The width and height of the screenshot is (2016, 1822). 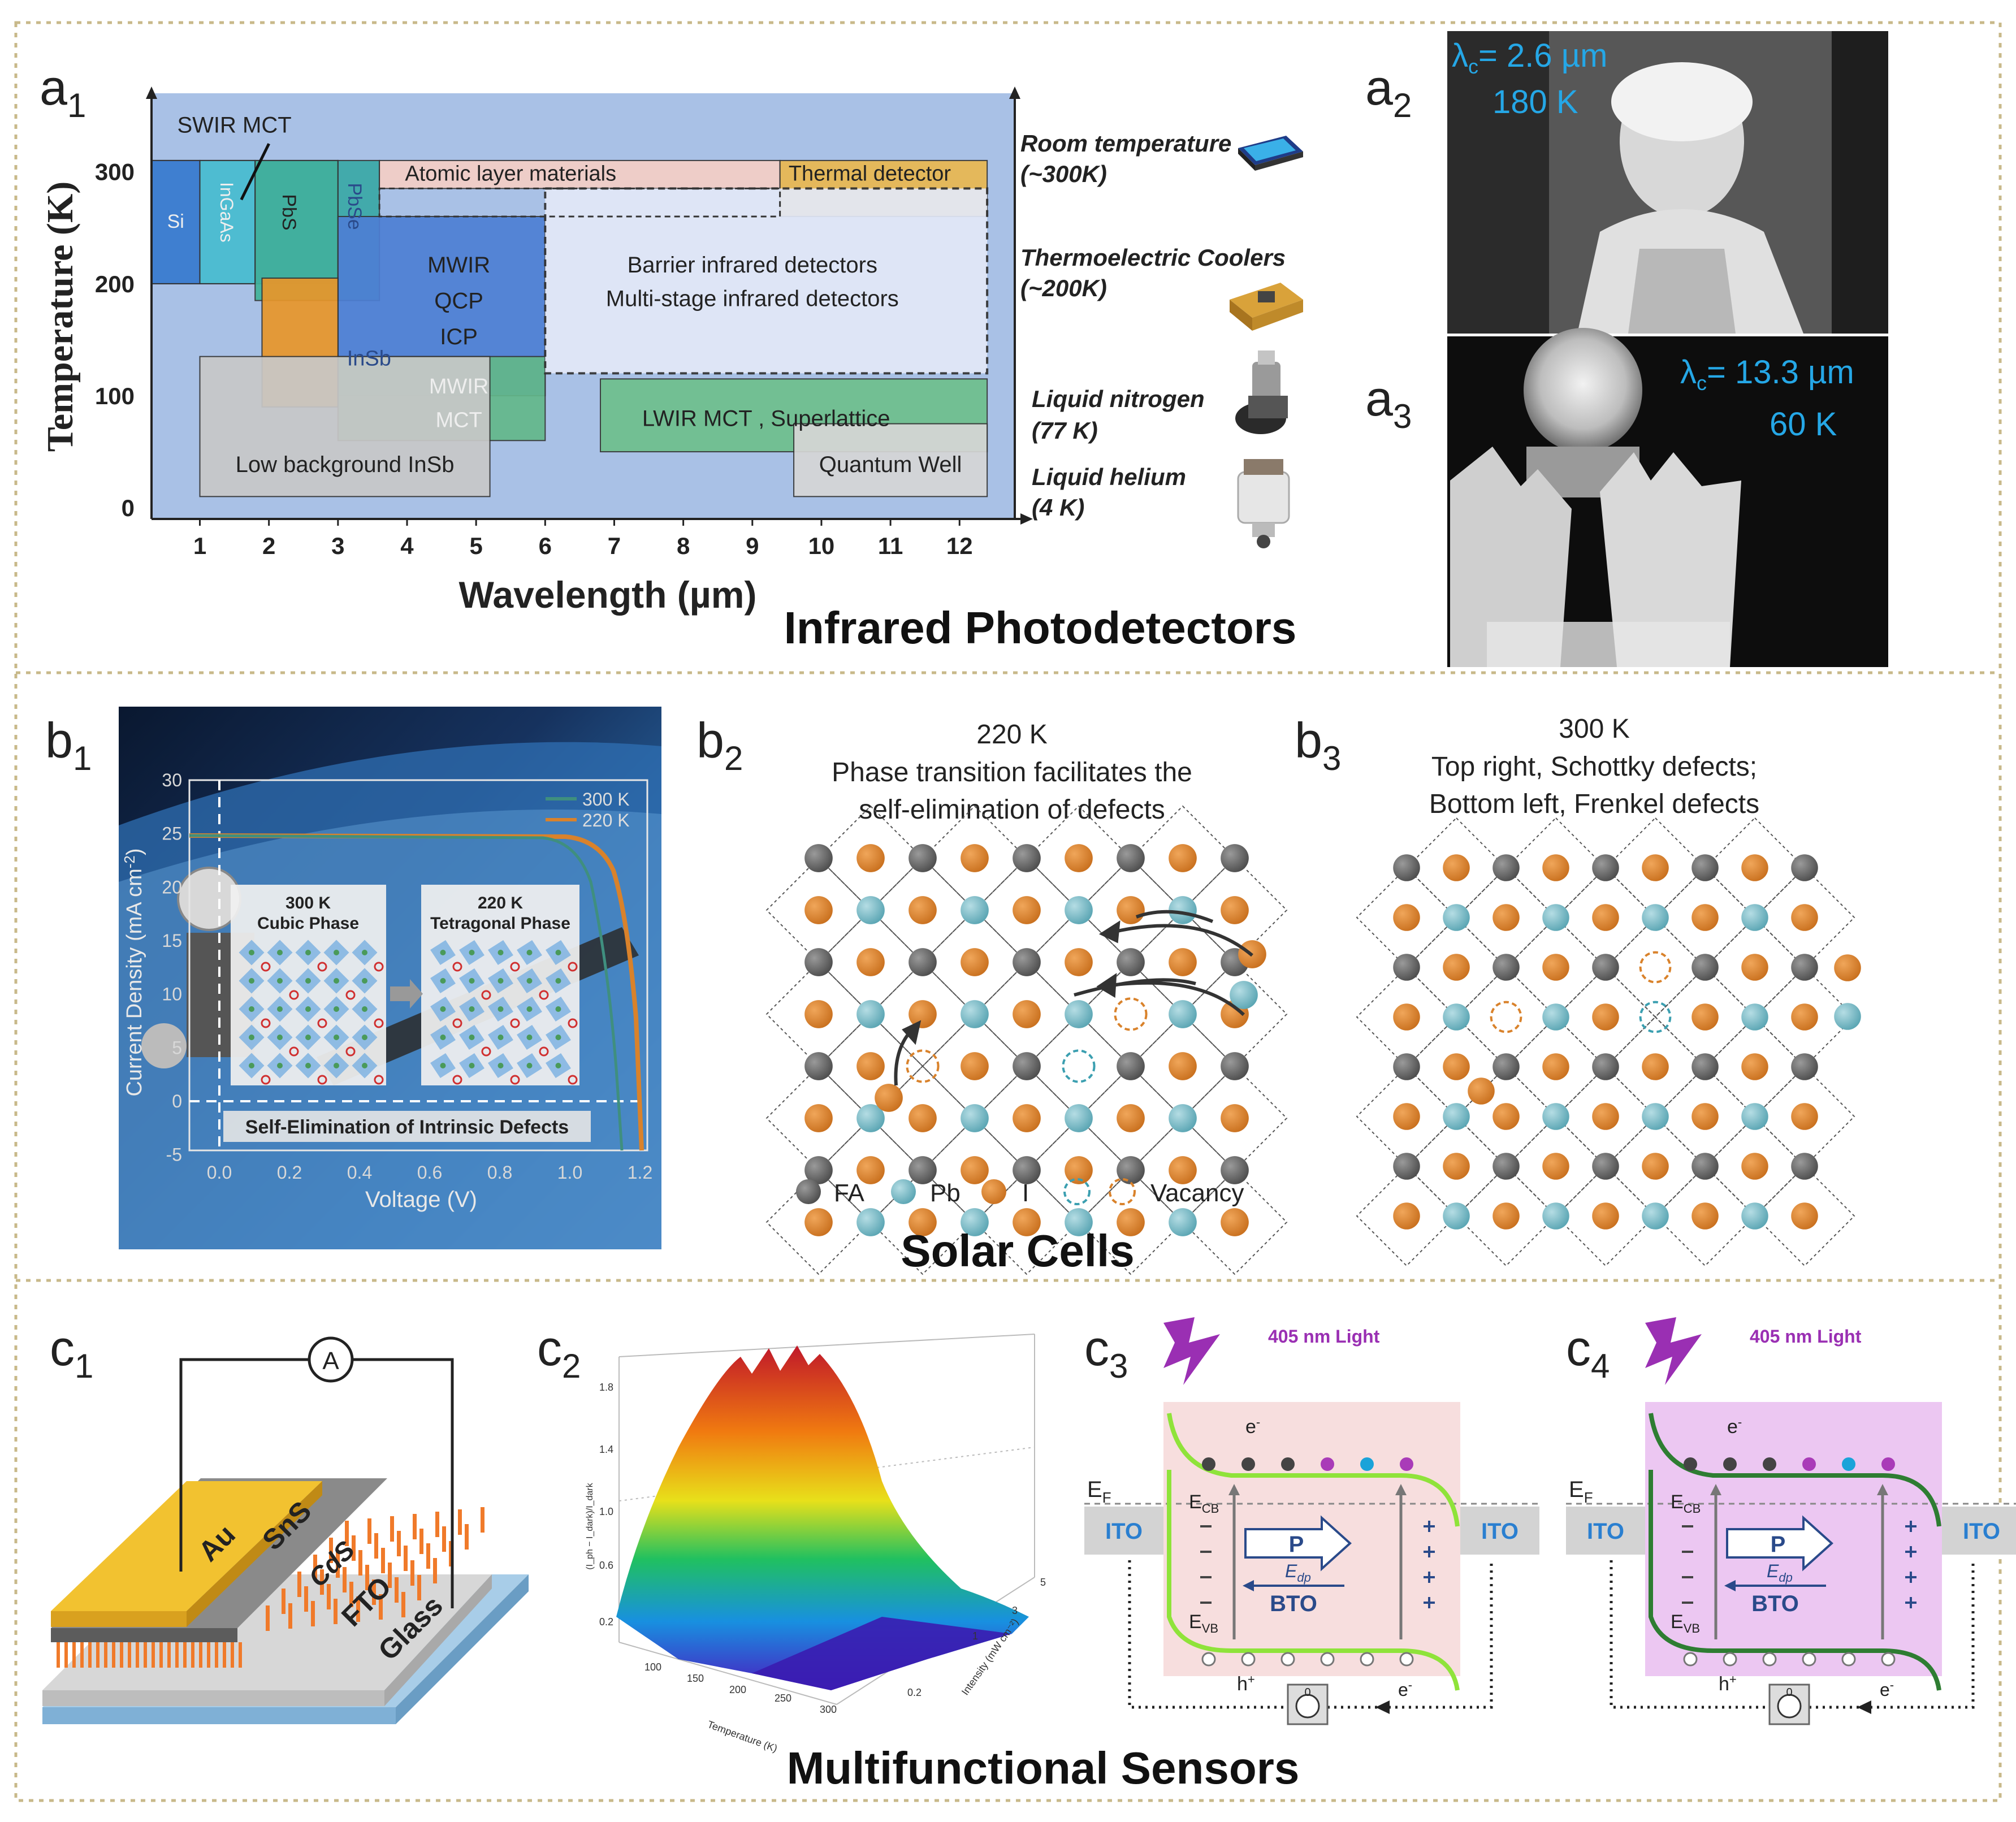 What do you see at coordinates (1887, 1689) in the screenshot?
I see `circuit-electron-label: e-` at bounding box center [1887, 1689].